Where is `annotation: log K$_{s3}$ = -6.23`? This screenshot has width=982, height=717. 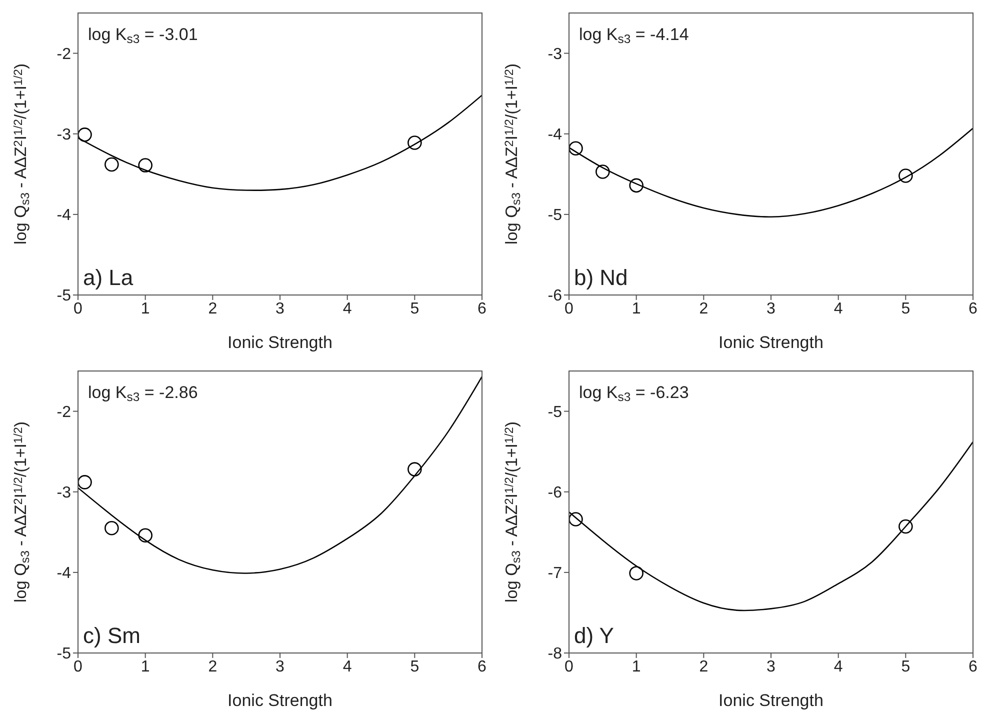
annotation: log K$_{s3}$ = -6.23 is located at coordinates (634, 393).